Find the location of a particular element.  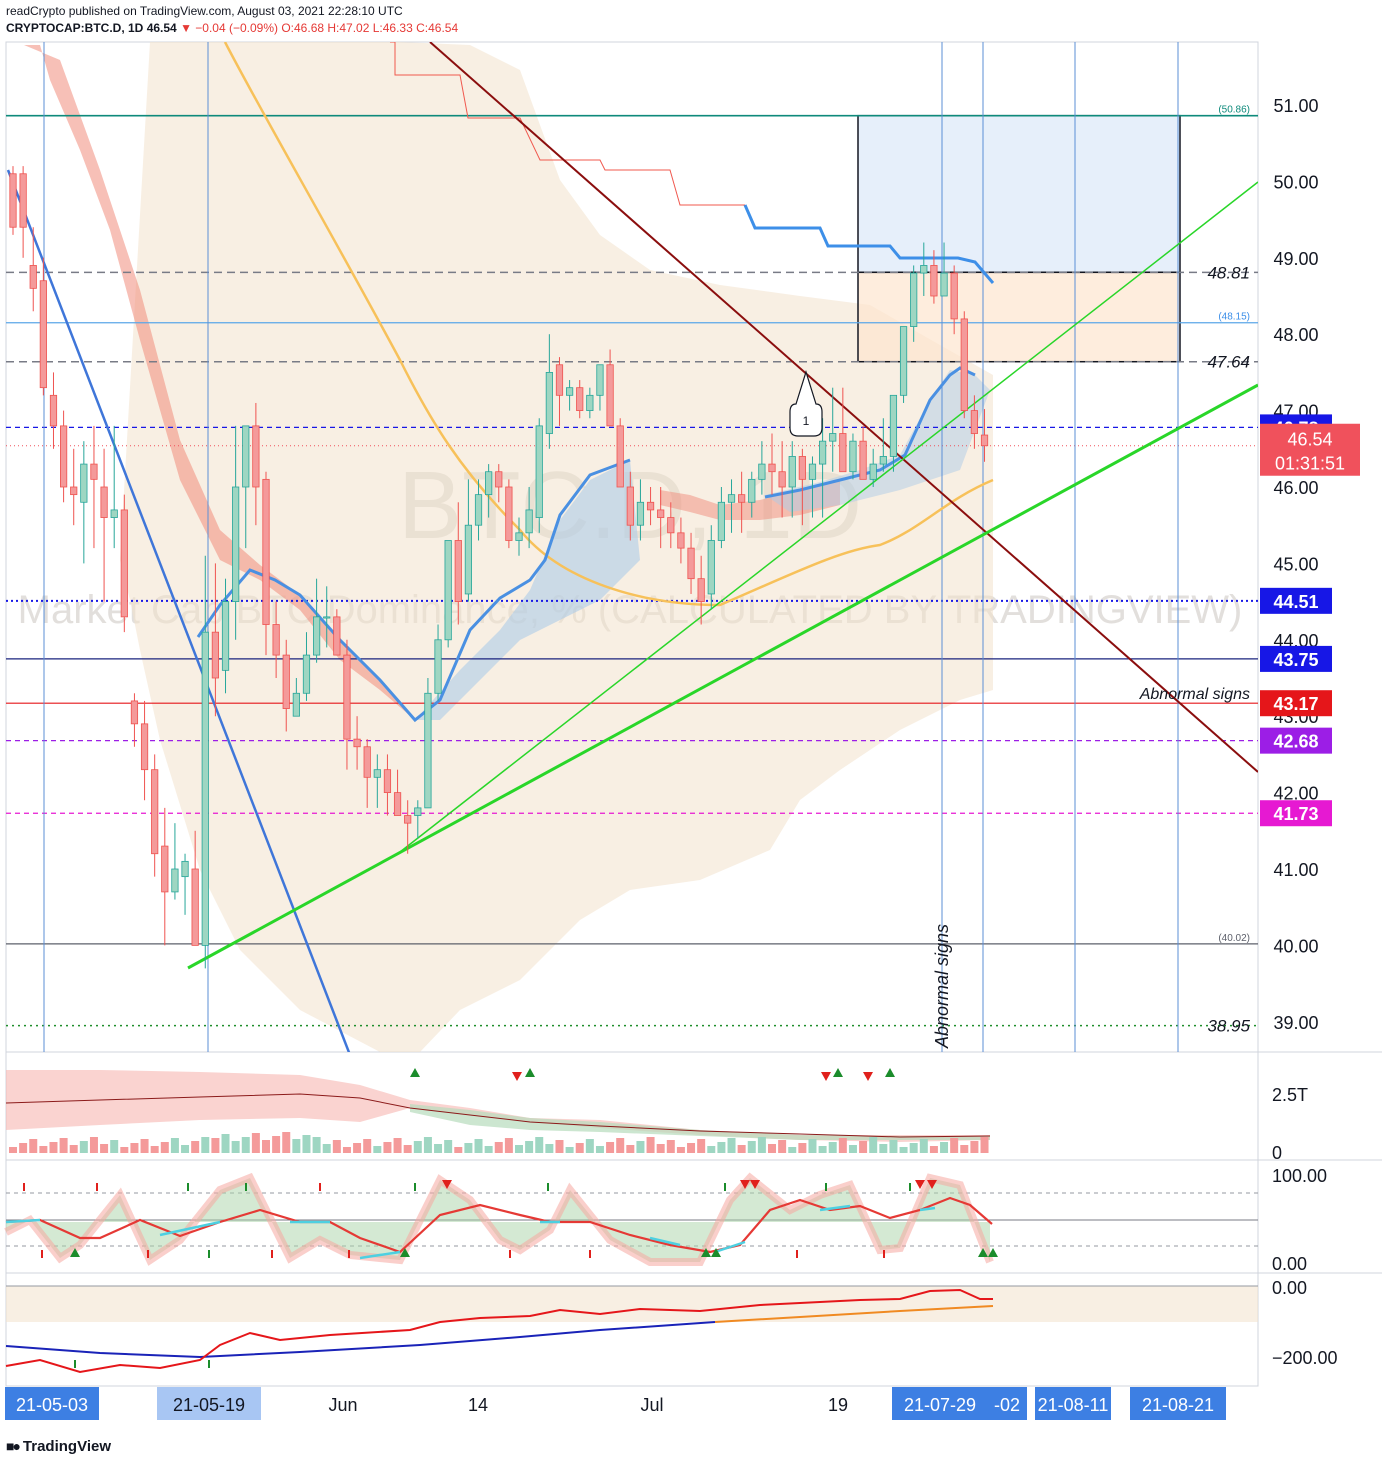

tradingview-logo: ■● TradingView is located at coordinates (59, 1446).